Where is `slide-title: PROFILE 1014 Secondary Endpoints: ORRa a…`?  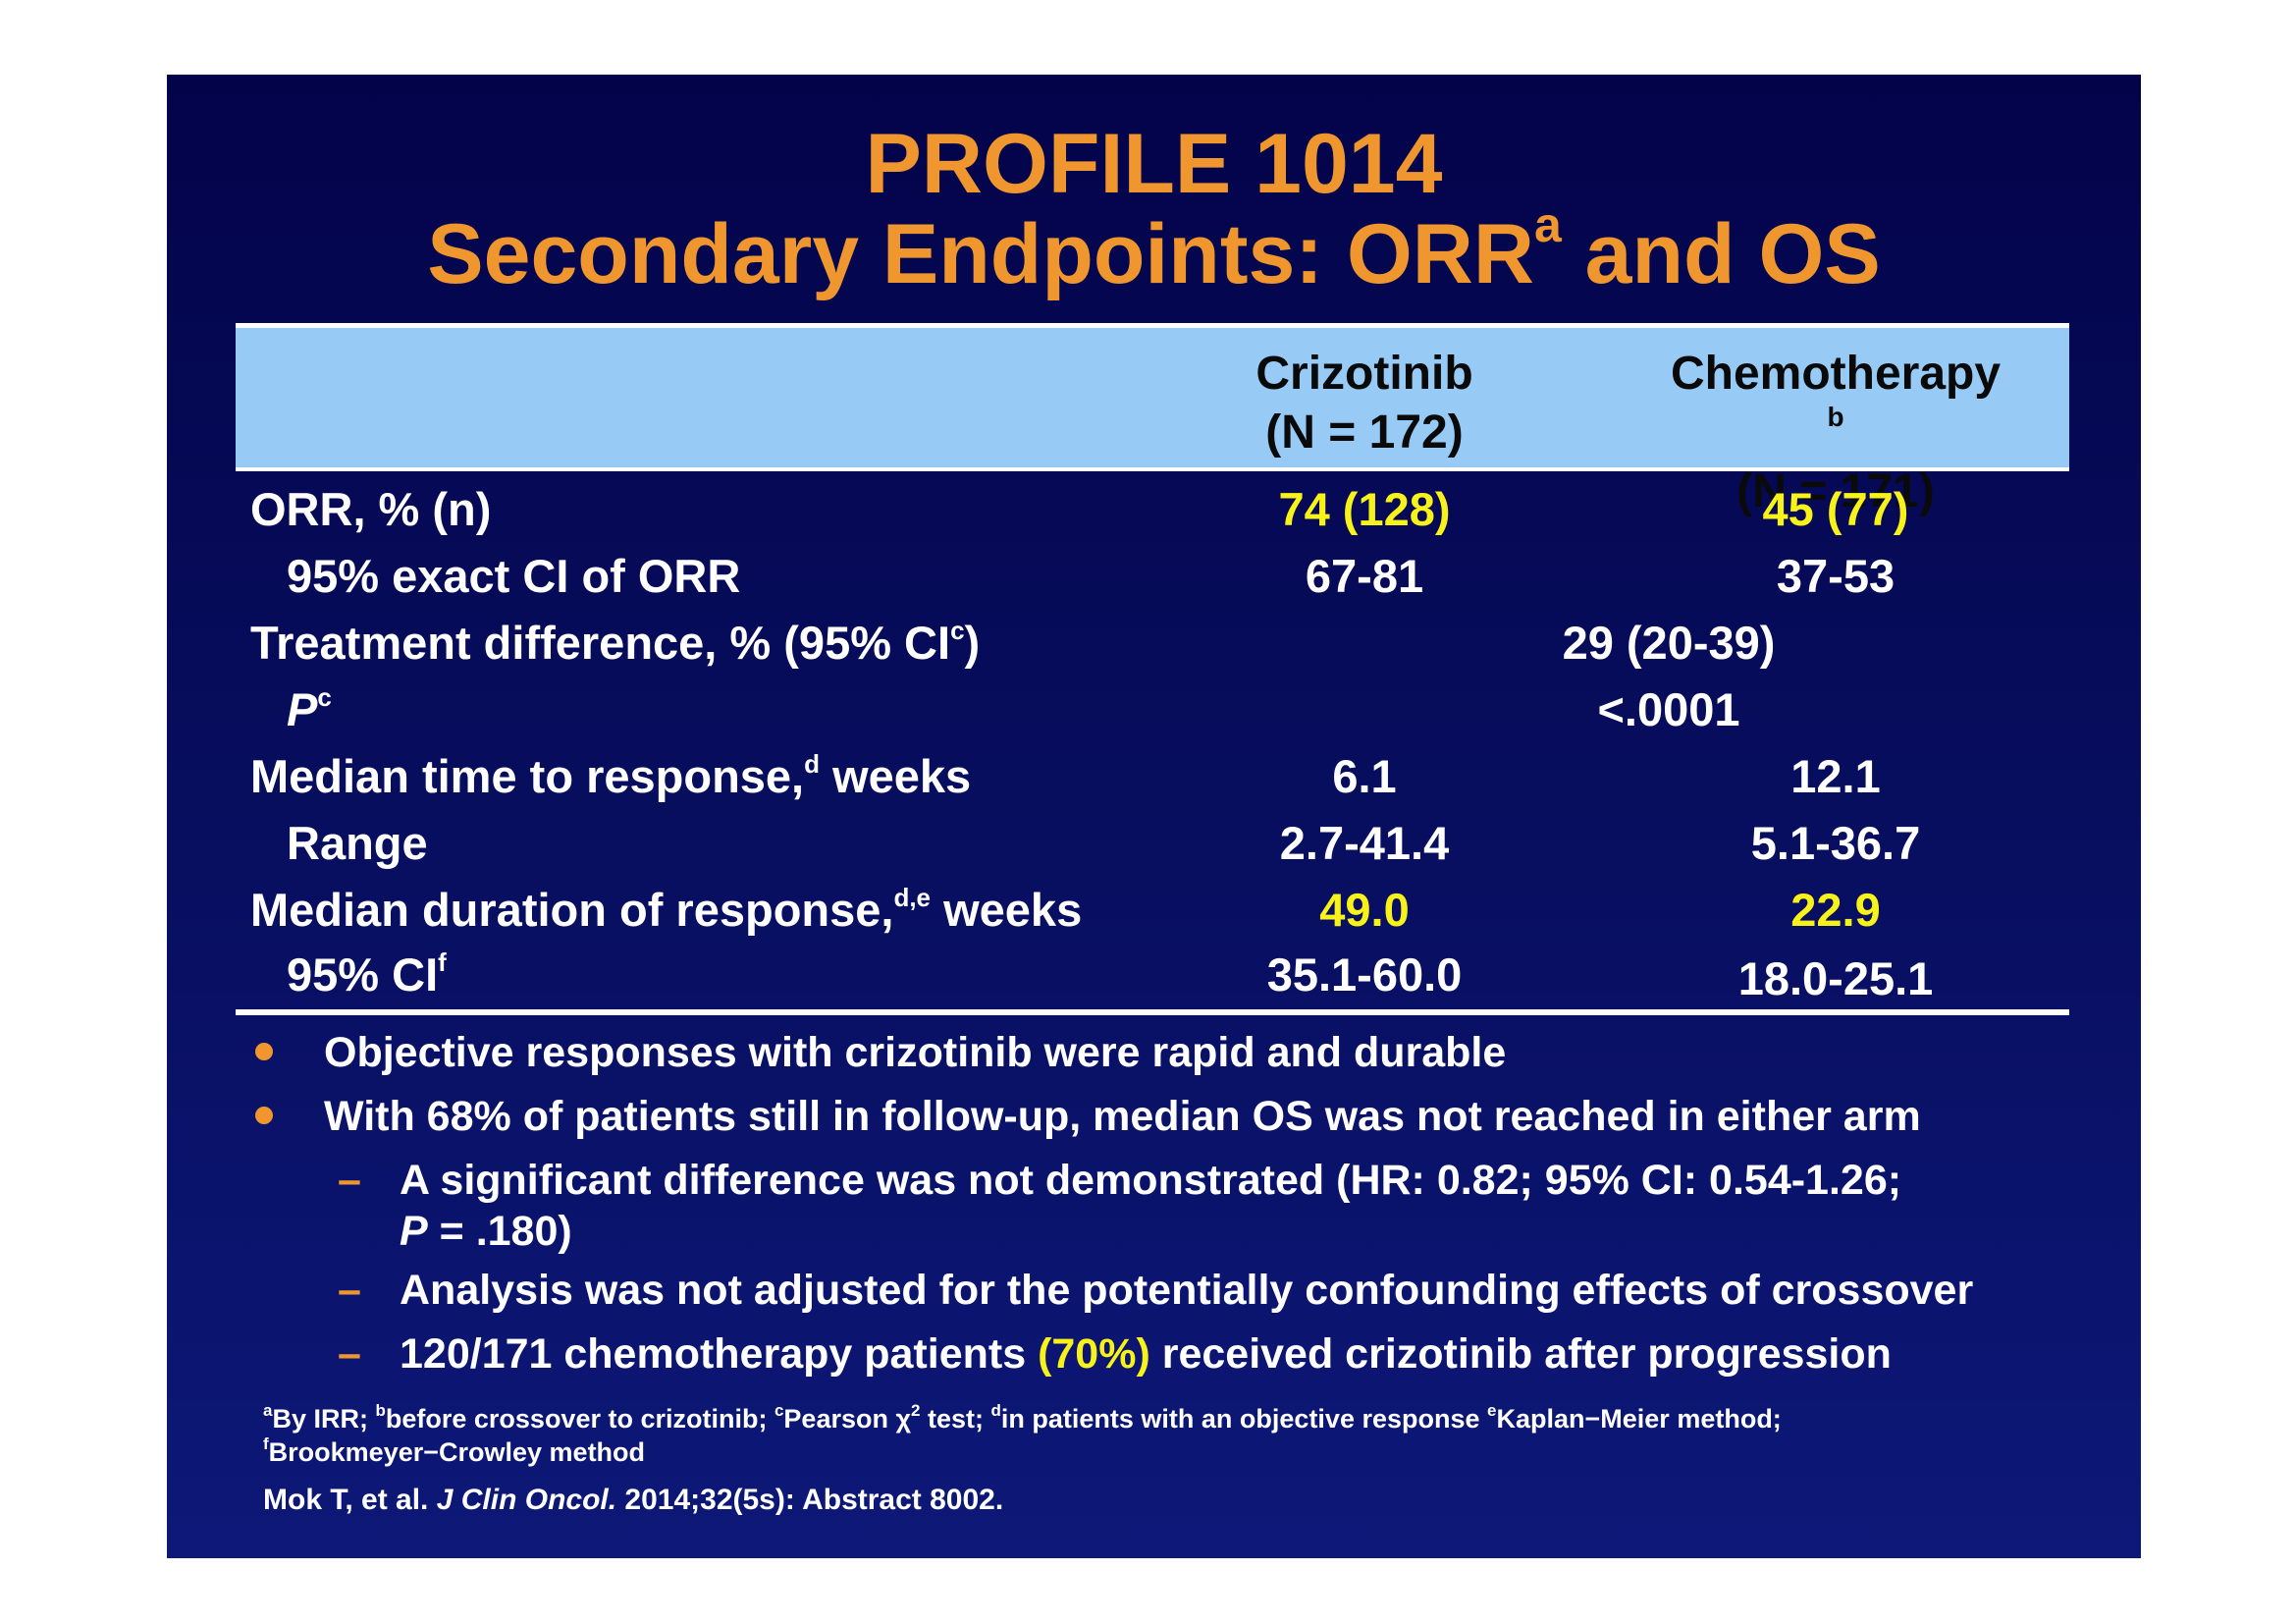
slide-title: PROFILE 1014 Secondary Endpoints: ORRa a… is located at coordinates (1154, 209).